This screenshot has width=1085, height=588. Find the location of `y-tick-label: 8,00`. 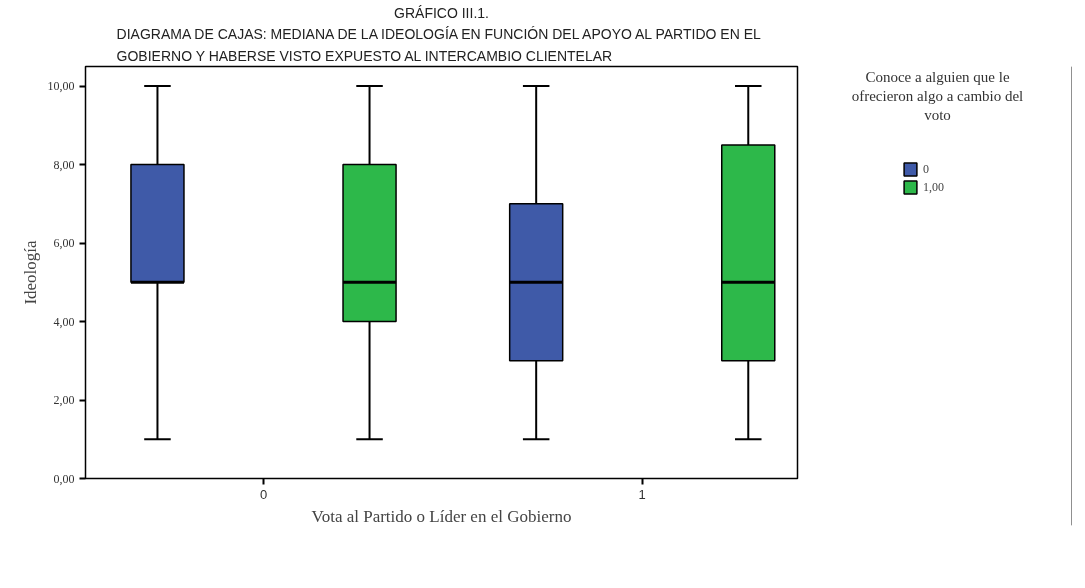

y-tick-label: 8,00 is located at coordinates (64, 164).